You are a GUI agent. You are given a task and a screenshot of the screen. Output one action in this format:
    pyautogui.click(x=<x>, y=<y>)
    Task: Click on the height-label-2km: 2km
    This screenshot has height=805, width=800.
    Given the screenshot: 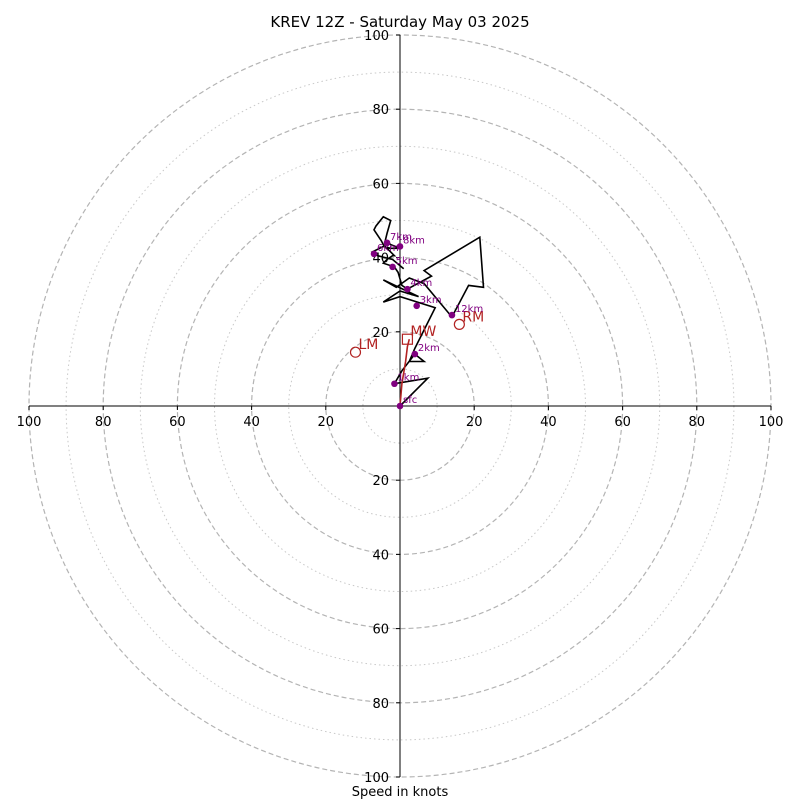 What is the action you would take?
    pyautogui.click(x=429, y=348)
    